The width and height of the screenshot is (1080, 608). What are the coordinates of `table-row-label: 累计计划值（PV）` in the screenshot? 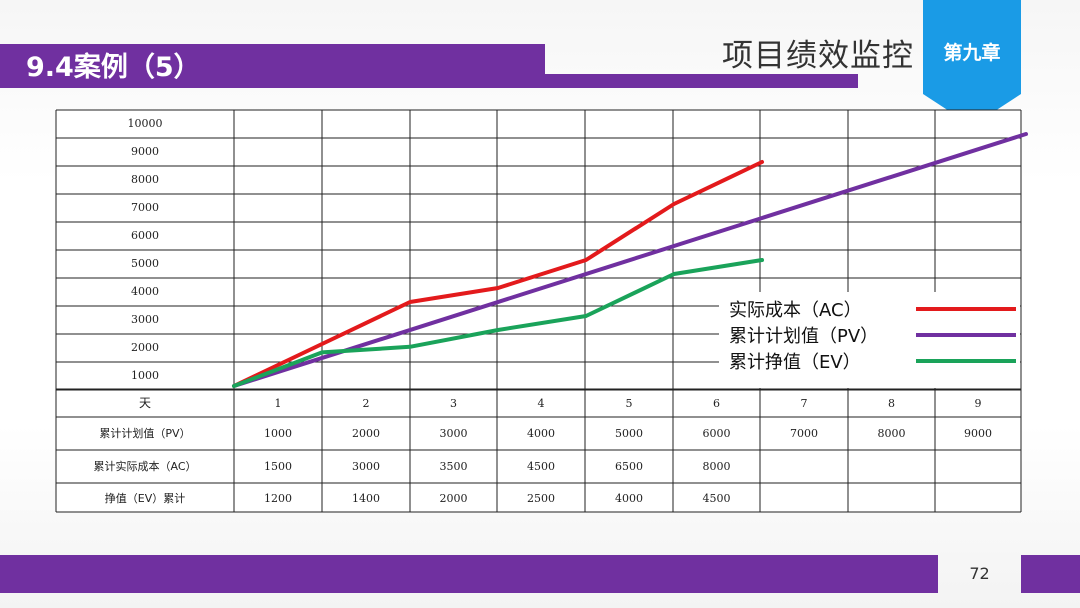 It's located at (144, 433).